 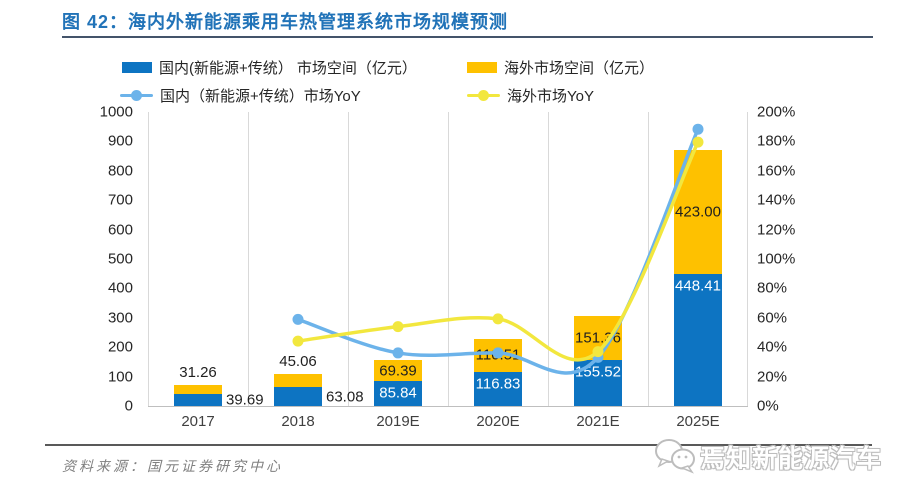 I want to click on right-axis-tick-label: 40%, so click(x=772, y=347).